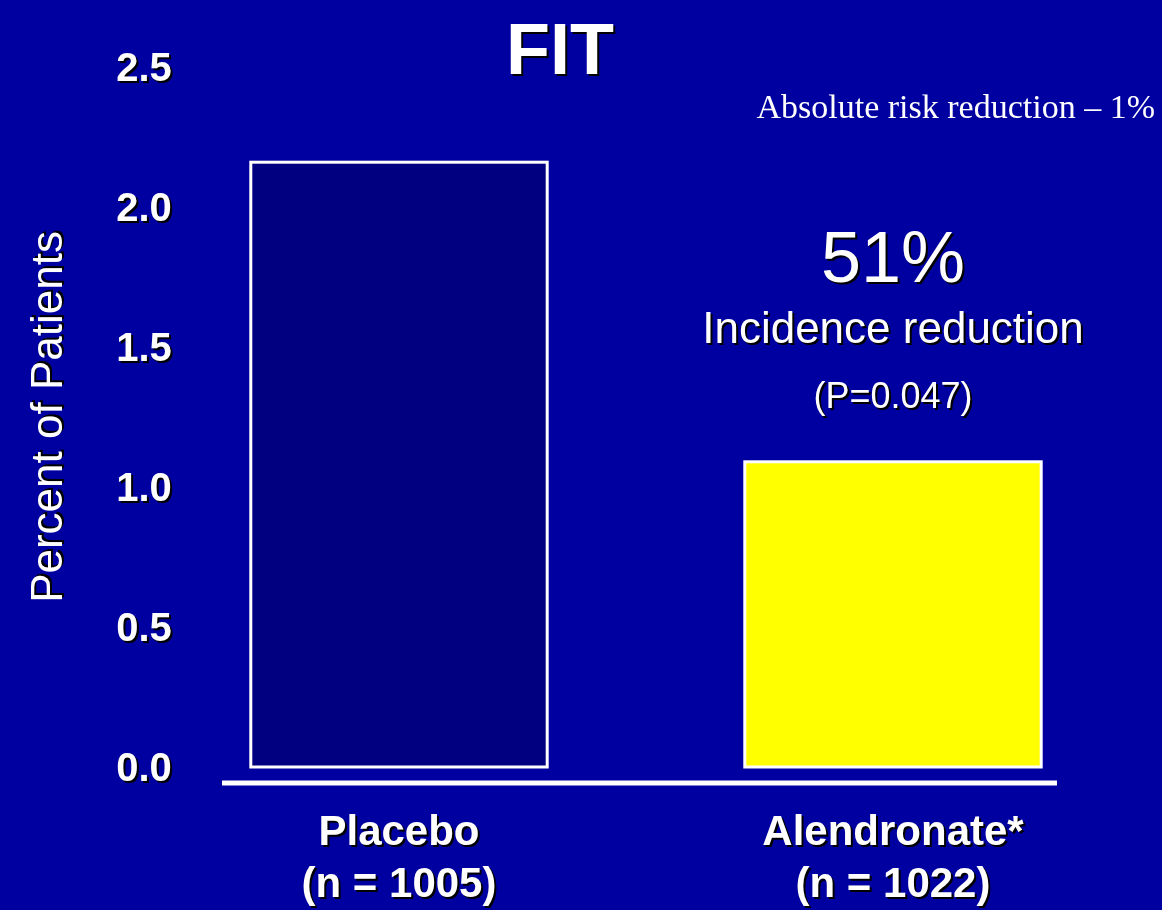  Describe the element at coordinates (893, 257) in the screenshot. I see `annotation: 51%` at that location.